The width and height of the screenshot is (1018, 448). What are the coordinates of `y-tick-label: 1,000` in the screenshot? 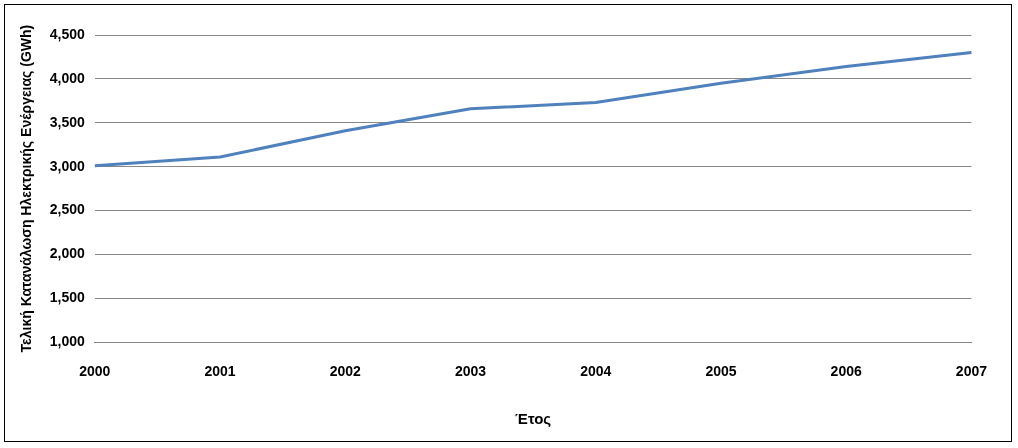 It's located at (67, 341).